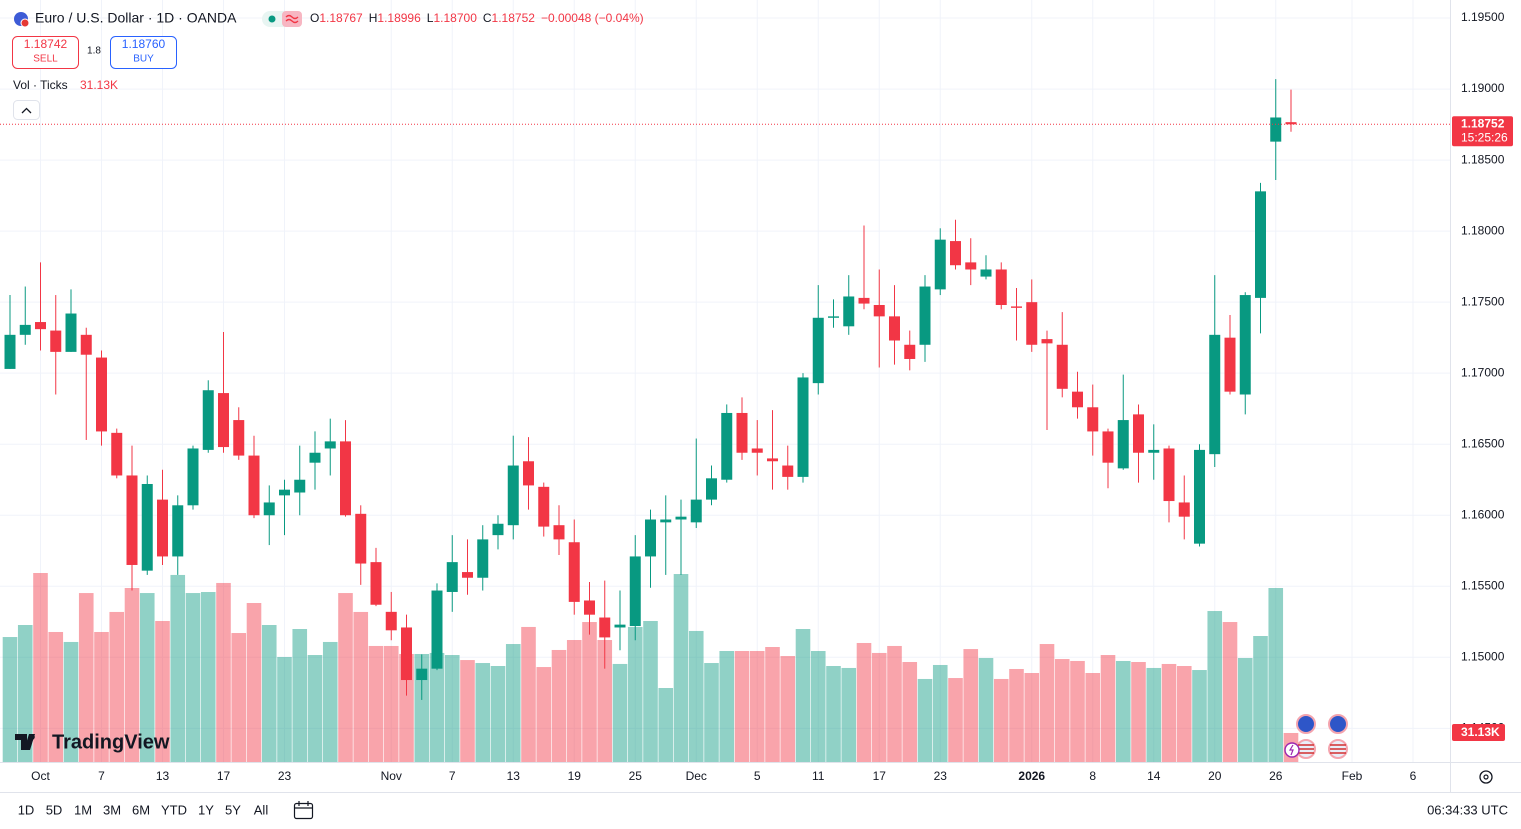 The height and width of the screenshot is (829, 1521). Describe the element at coordinates (206, 809) in the screenshot. I see `range-button: 1Y` at that location.